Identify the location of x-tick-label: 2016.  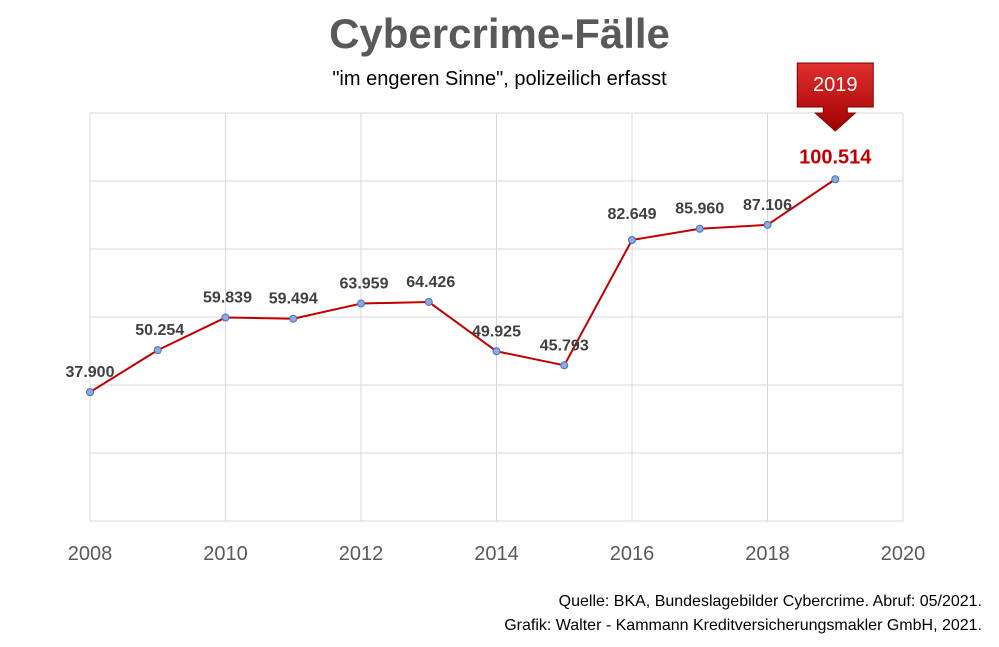
(632, 554).